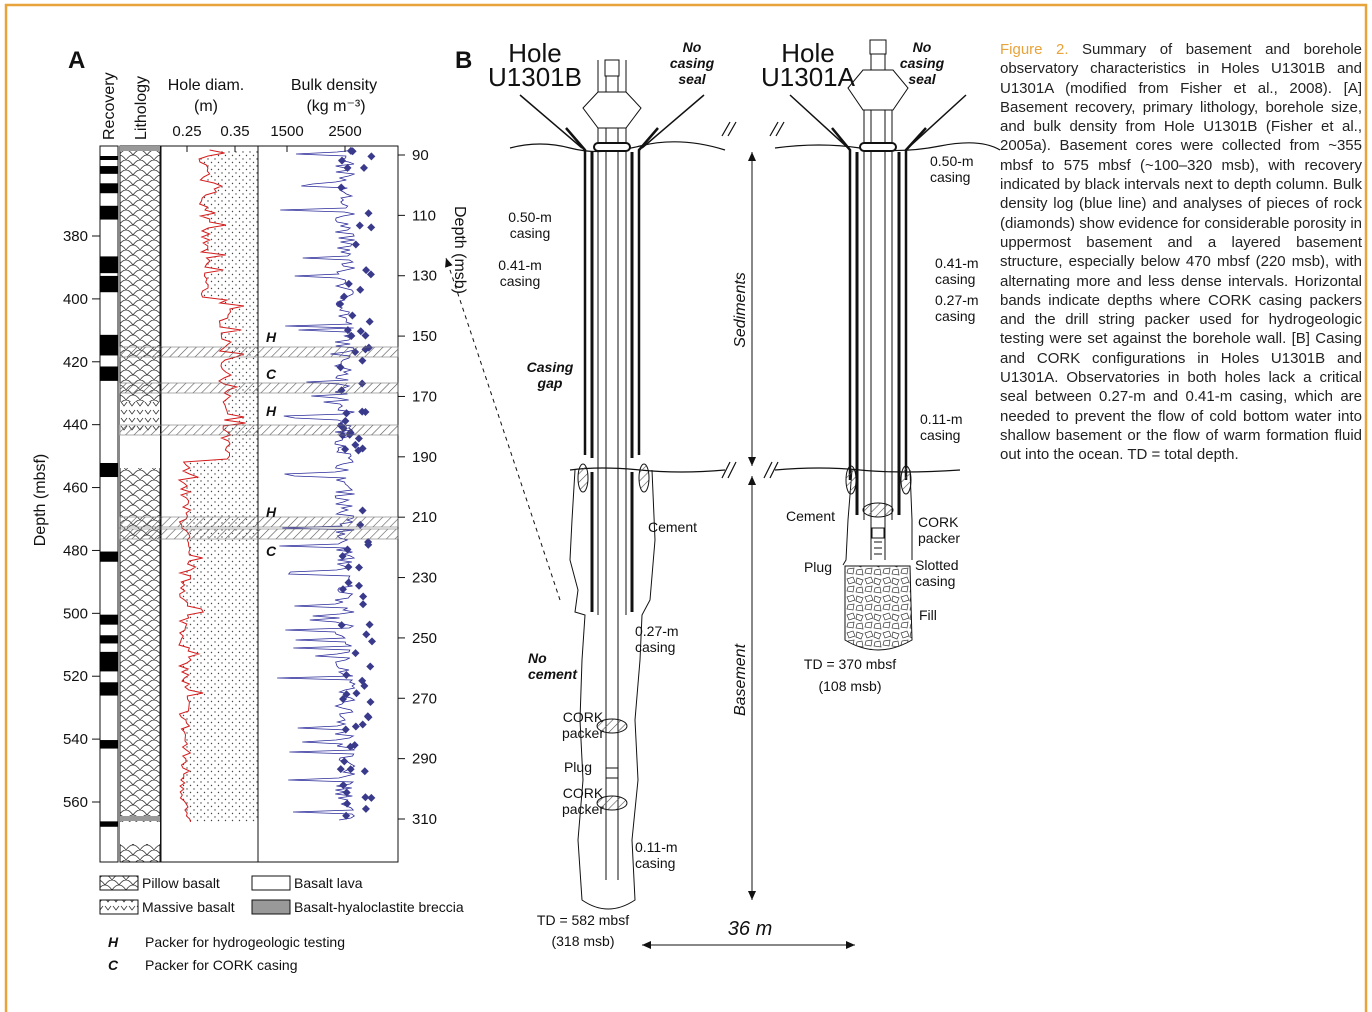  Describe the element at coordinates (328, 504) in the screenshot. I see `density-panel` at that location.